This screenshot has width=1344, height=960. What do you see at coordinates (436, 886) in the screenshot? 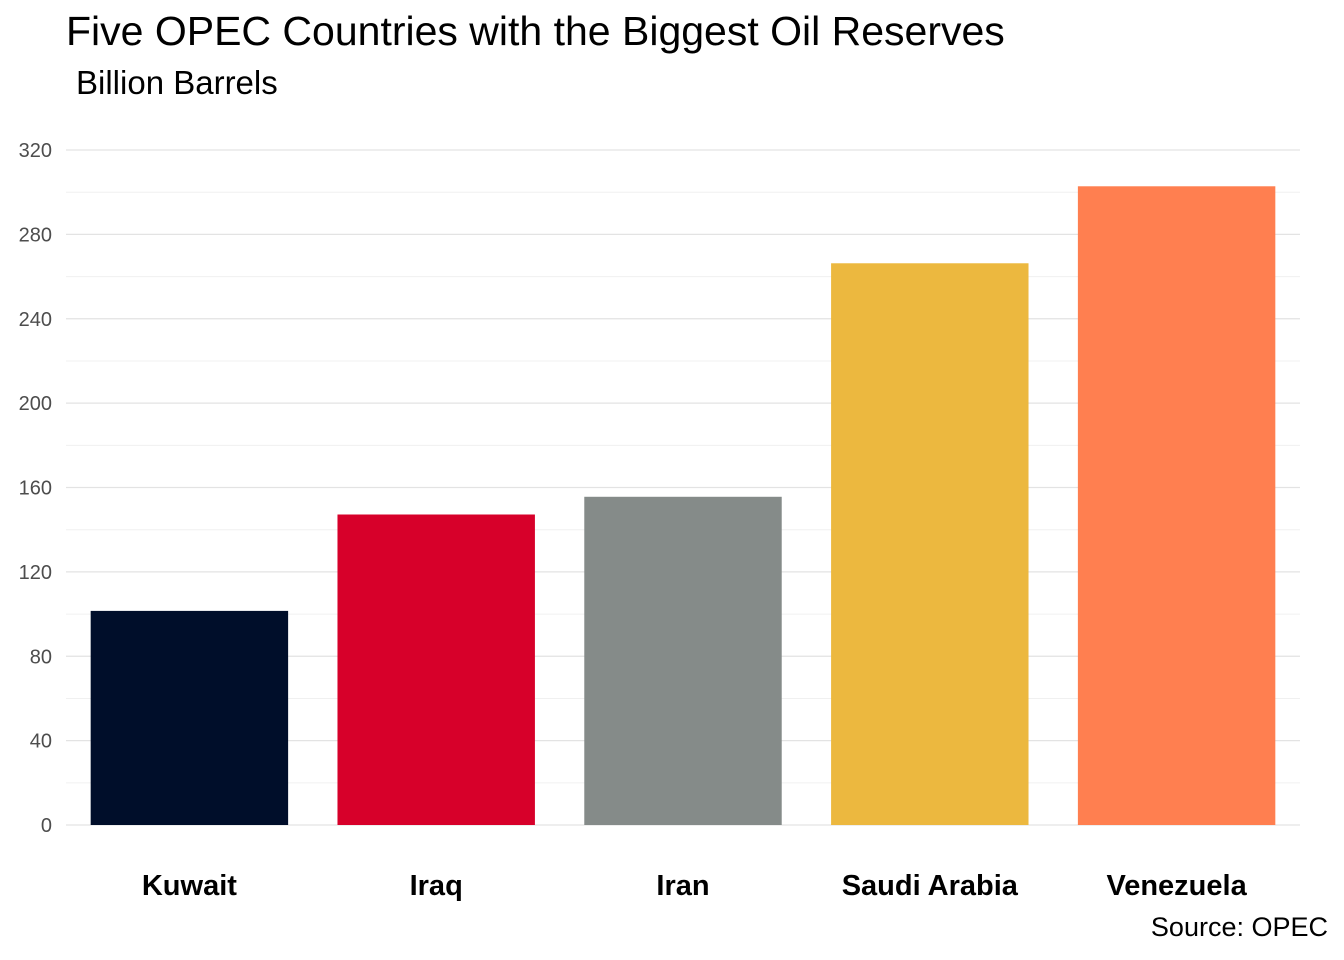
I see `x-tick-label: Iraq` at bounding box center [436, 886].